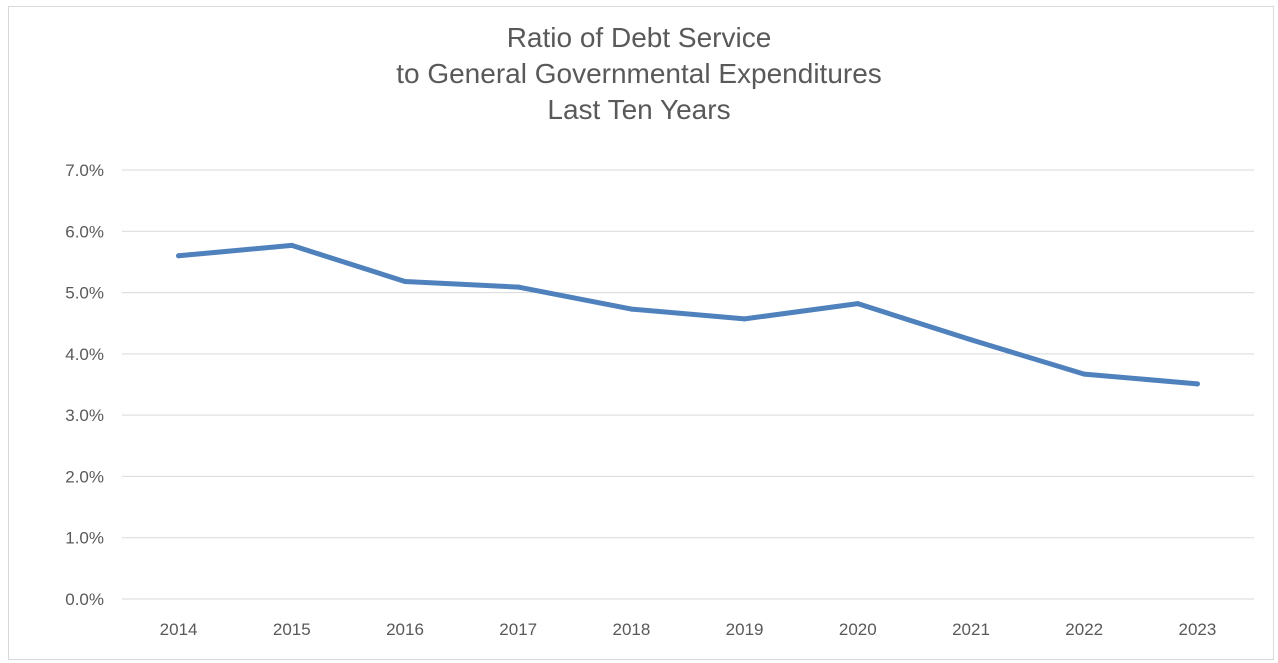  What do you see at coordinates (405, 629) in the screenshot?
I see `x-tick-label: 2016` at bounding box center [405, 629].